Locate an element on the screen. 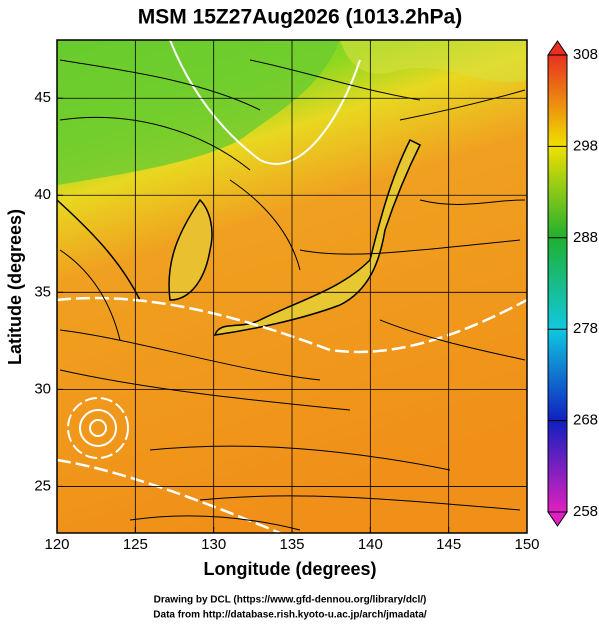 This screenshot has height=625, width=599. x-tick-label: 130 is located at coordinates (213, 544).